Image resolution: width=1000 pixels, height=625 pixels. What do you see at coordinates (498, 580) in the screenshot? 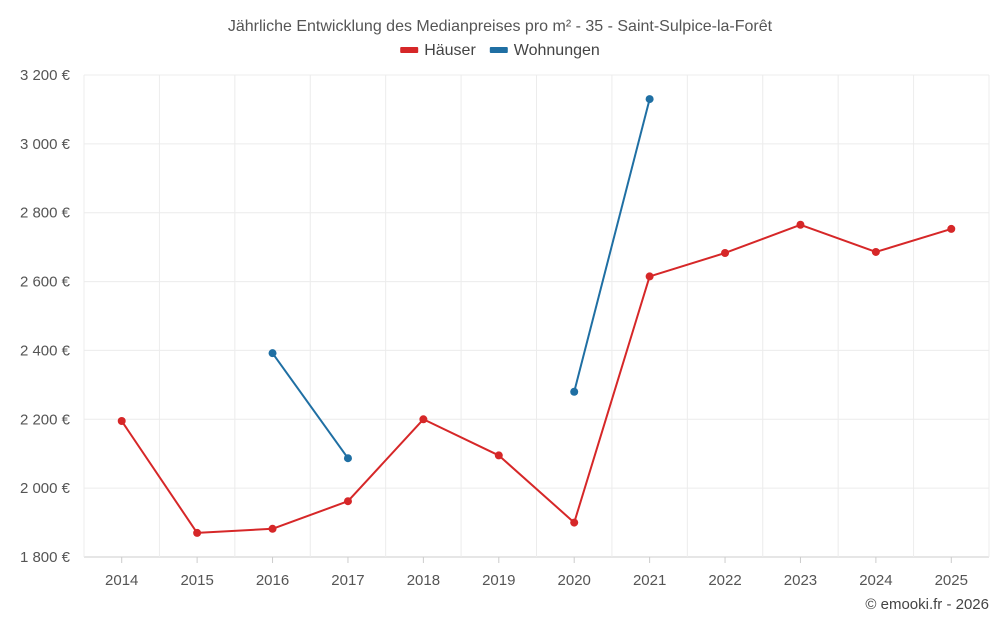
I see `x-tick-label: 2019` at bounding box center [498, 580].